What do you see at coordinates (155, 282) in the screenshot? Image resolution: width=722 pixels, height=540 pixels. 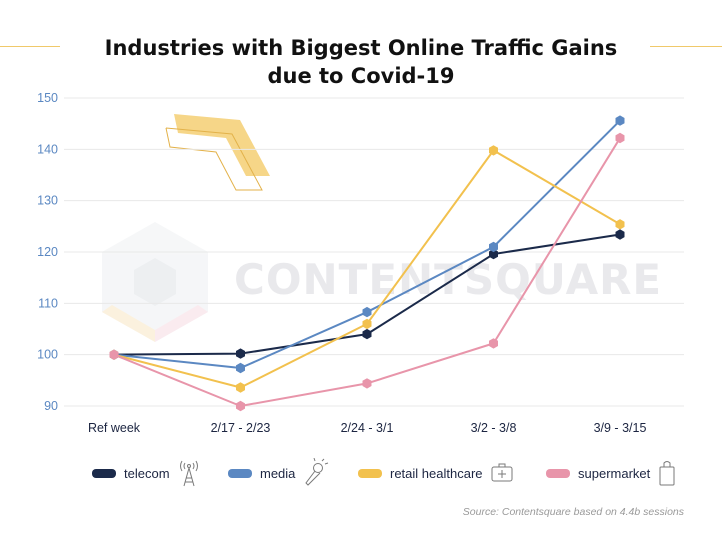 I see `watermark-logo` at bounding box center [155, 282].